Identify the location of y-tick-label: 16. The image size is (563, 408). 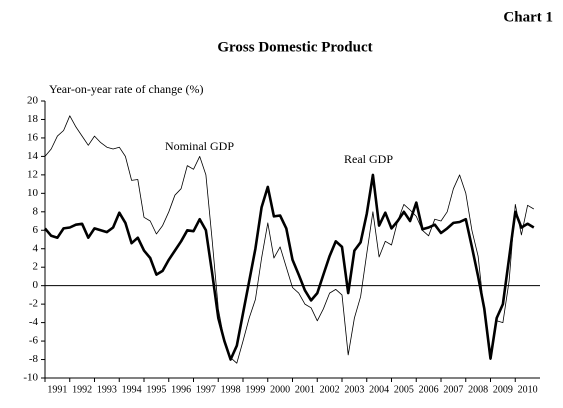
(33, 137).